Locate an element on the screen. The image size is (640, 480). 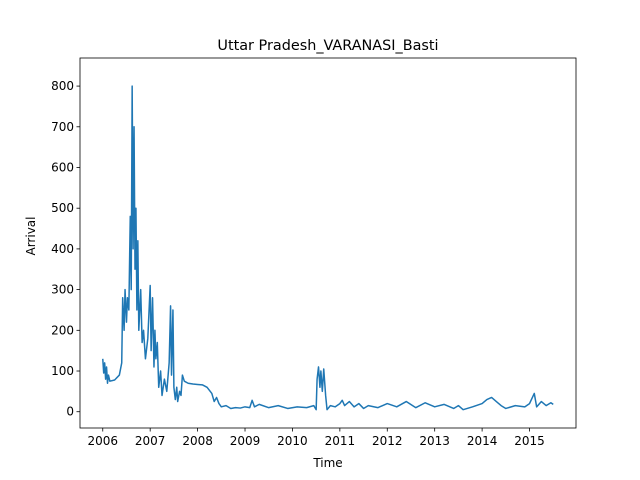
y-tick-label: 800 is located at coordinates (62, 86).